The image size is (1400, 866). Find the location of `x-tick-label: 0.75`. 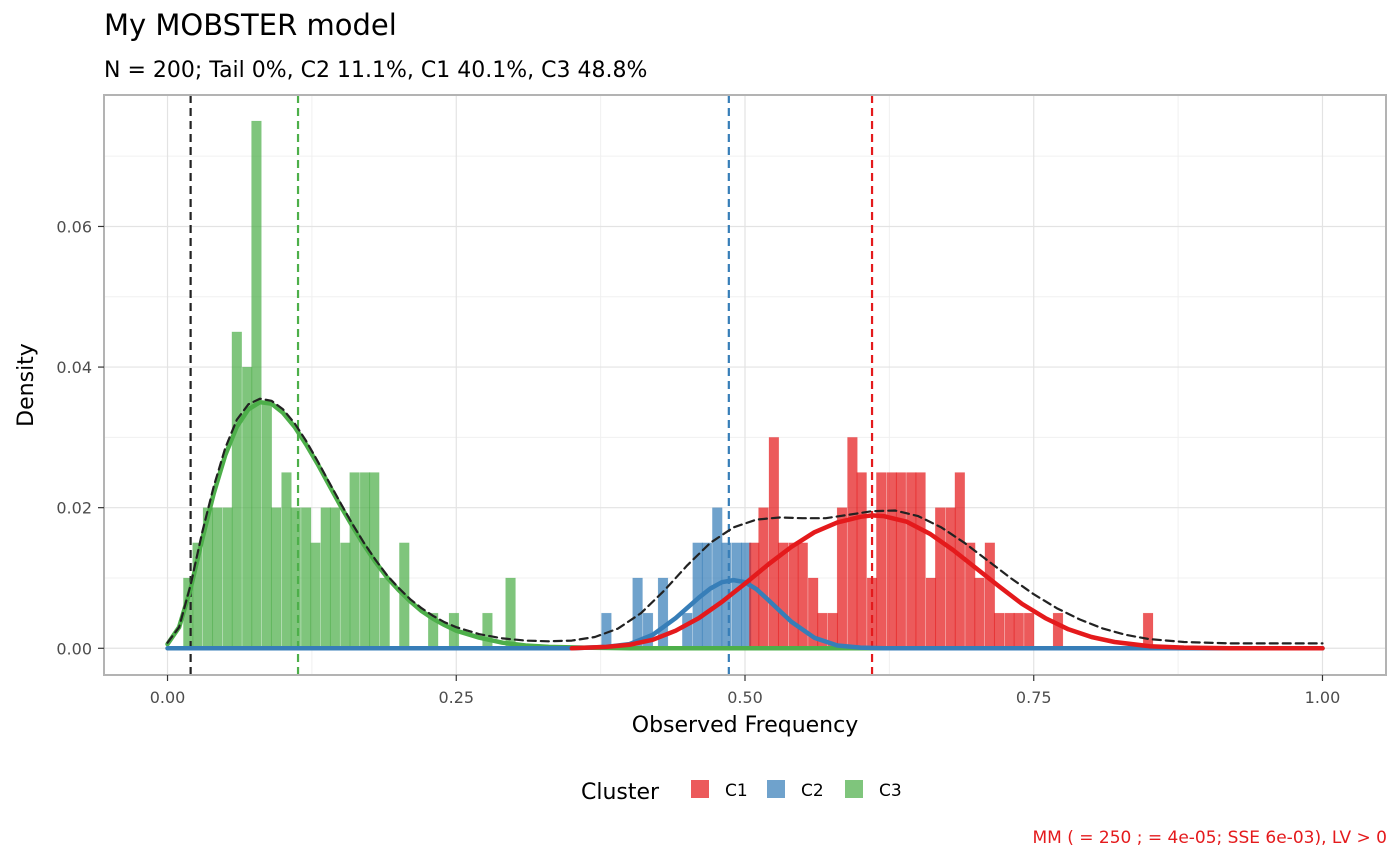

x-tick-label: 0.75 is located at coordinates (1034, 697).